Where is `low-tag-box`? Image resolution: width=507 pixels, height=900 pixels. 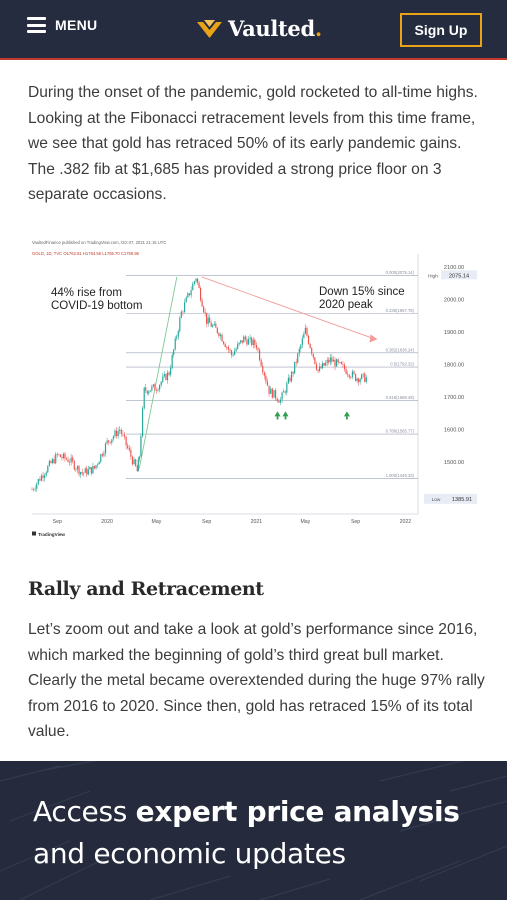
low-tag-box is located at coordinates (450, 498).